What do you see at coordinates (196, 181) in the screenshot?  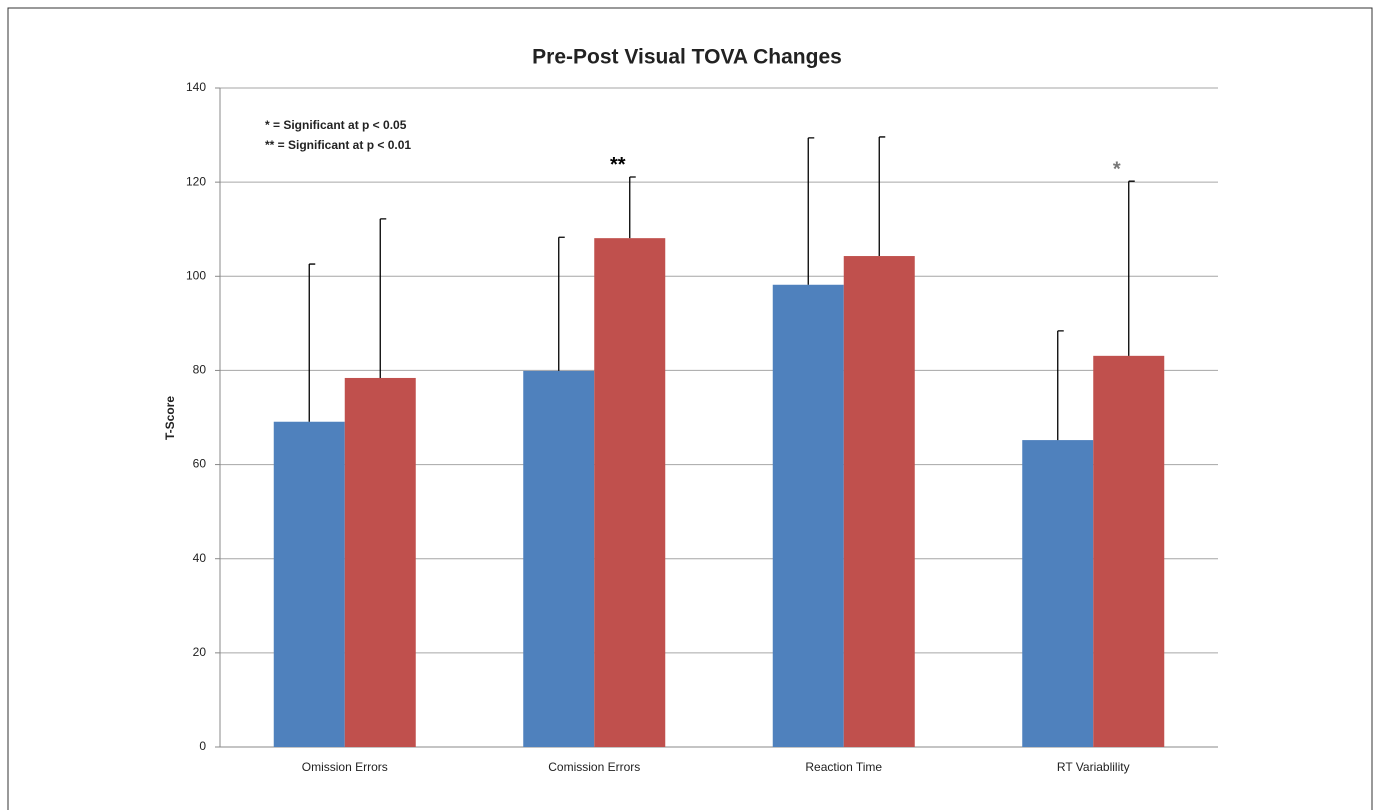 I see `y-tick-label: 120` at bounding box center [196, 181].